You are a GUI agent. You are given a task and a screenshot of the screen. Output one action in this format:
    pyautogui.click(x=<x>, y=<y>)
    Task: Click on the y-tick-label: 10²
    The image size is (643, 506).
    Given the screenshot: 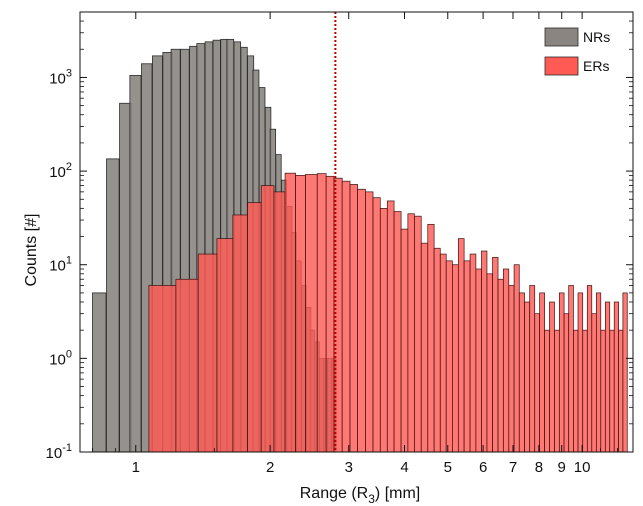 What is the action you would take?
    pyautogui.click(x=60, y=171)
    